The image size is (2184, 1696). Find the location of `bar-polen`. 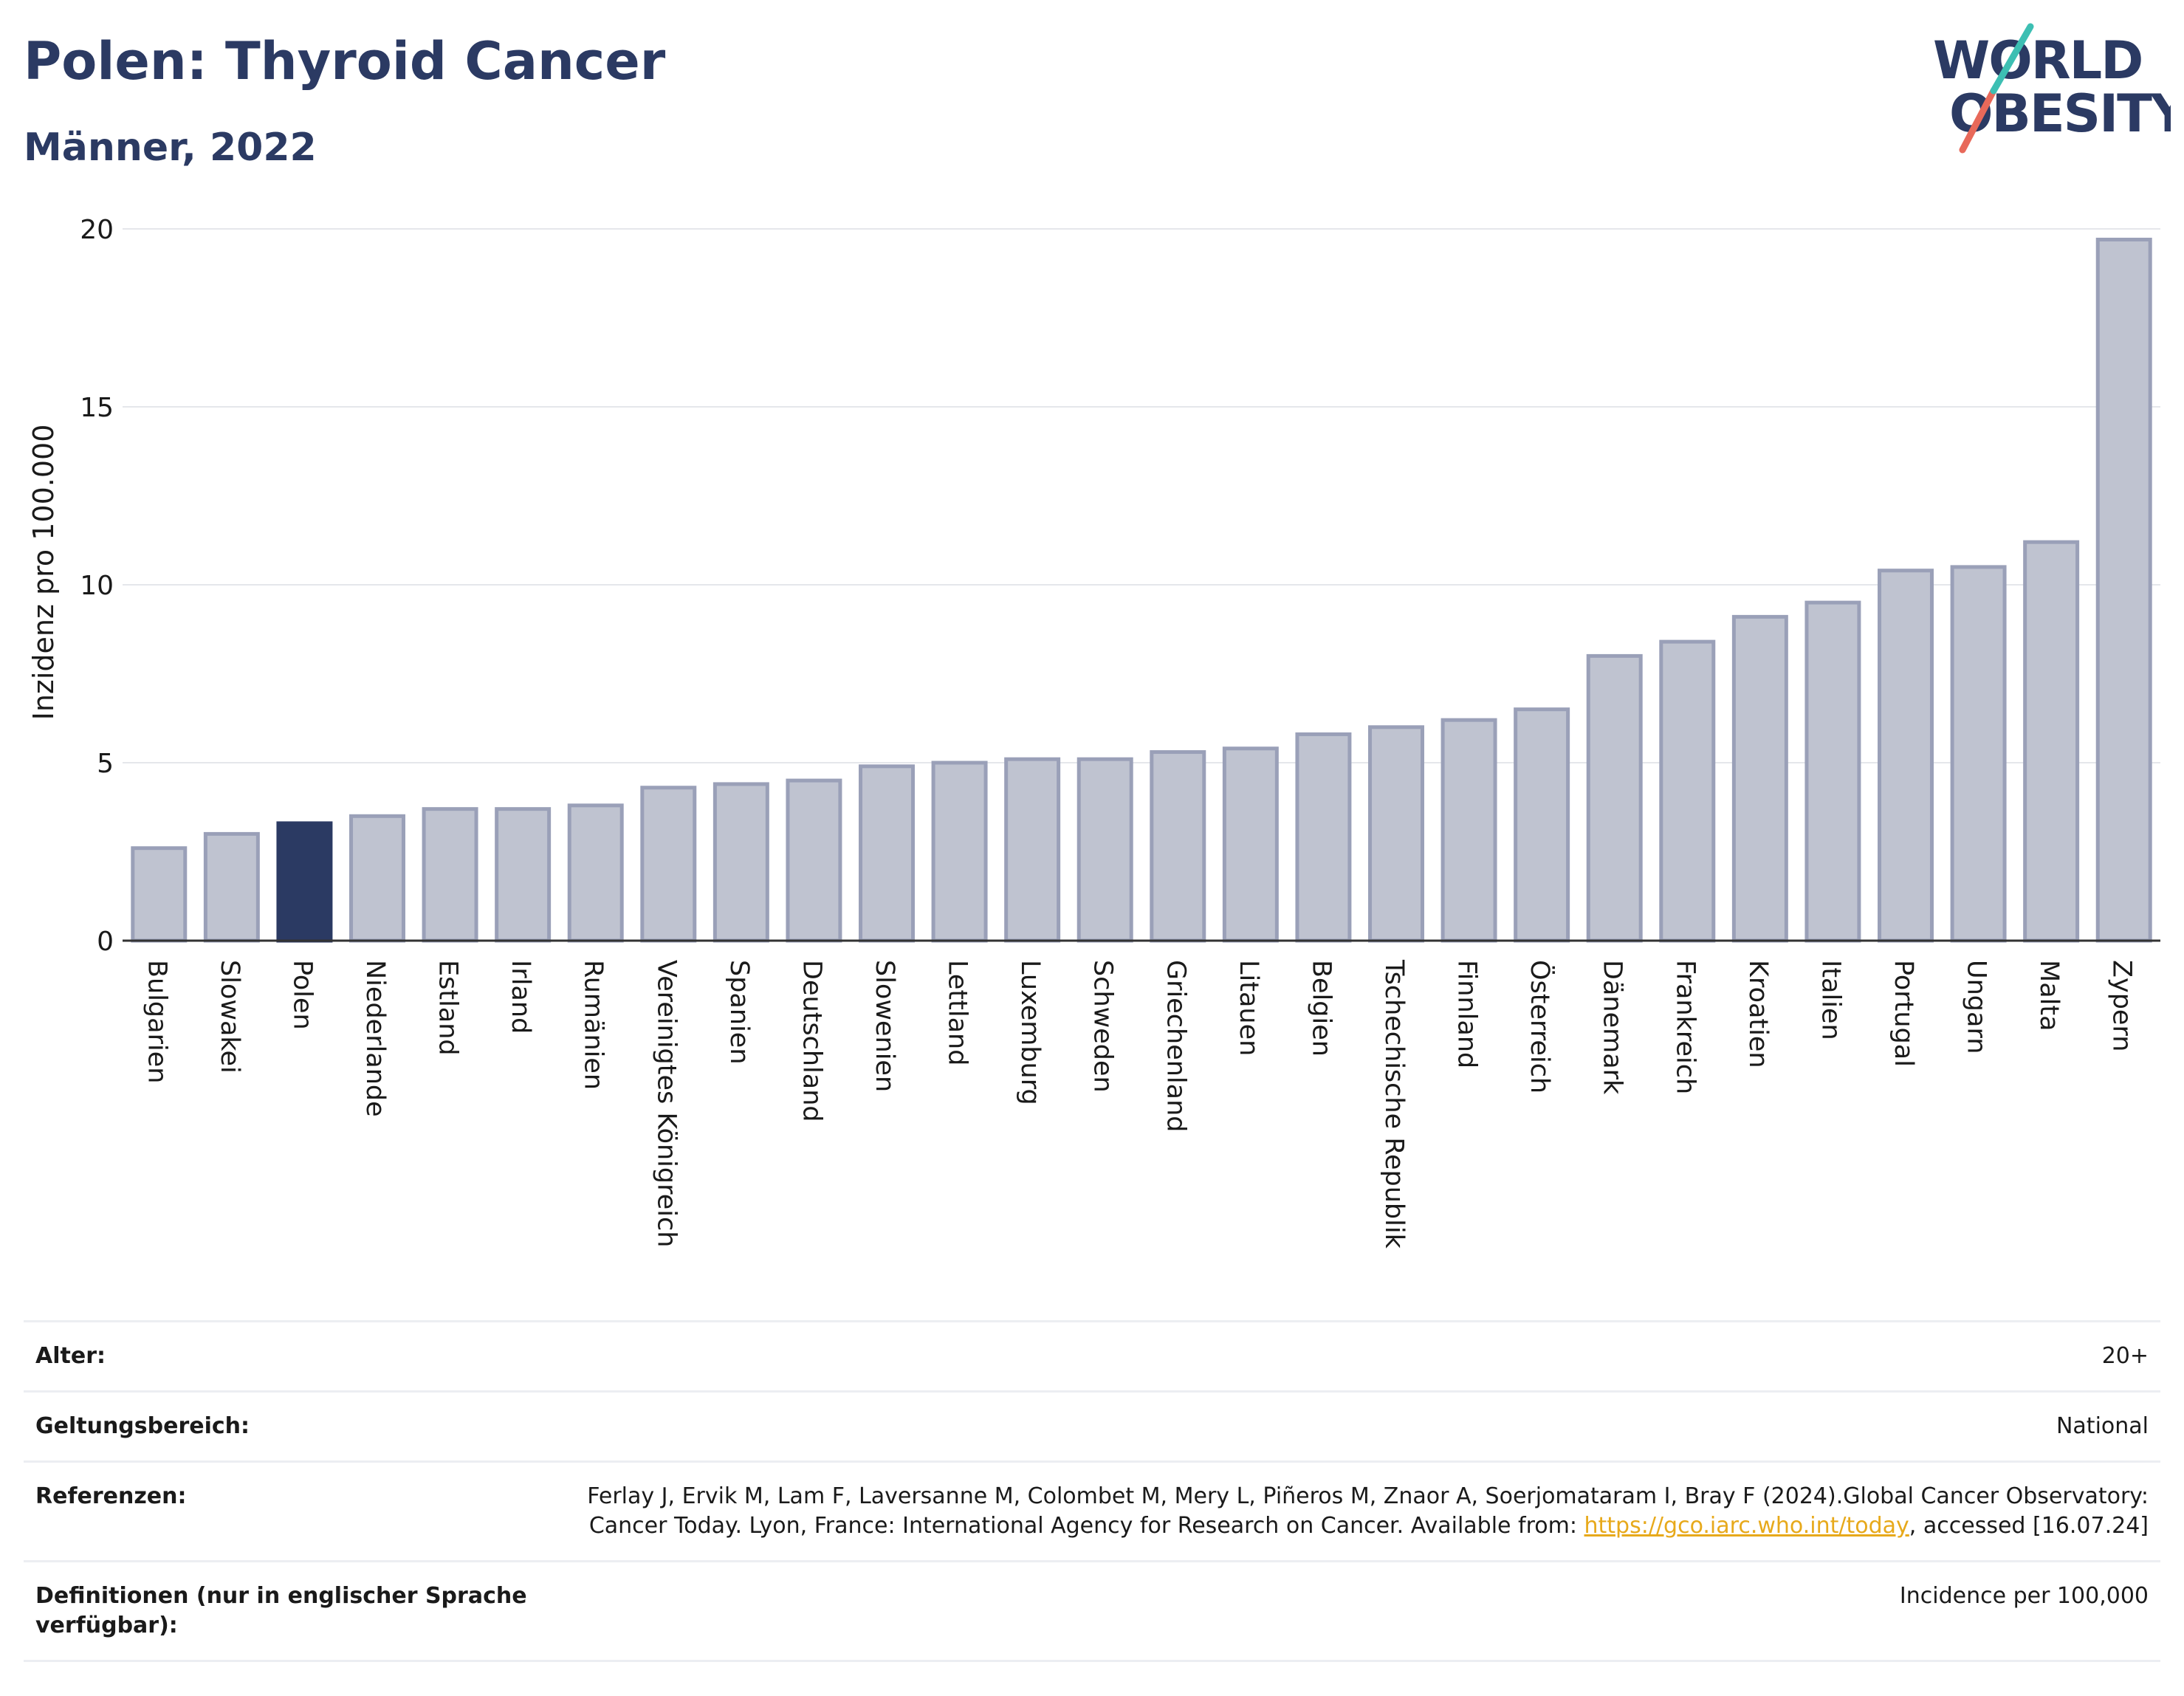

bar-polen is located at coordinates (304, 882).